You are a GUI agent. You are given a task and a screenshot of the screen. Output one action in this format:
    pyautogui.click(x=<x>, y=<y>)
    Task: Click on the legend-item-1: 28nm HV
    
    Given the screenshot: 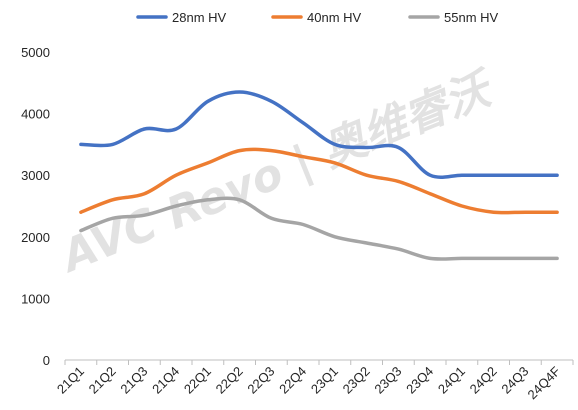 What is the action you would take?
    pyautogui.click(x=181, y=17)
    